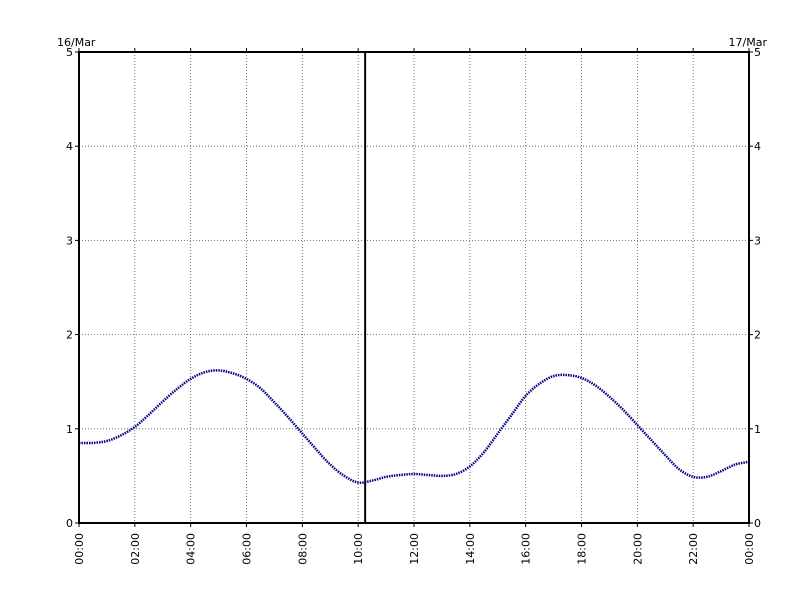  Describe the element at coordinates (757, 52) in the screenshot. I see `y-tick-label-right: 5` at that location.